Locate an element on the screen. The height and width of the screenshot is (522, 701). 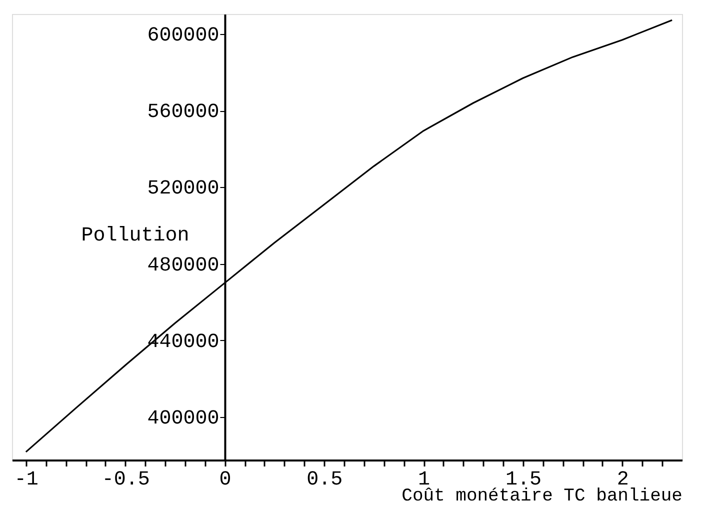
y-tick-label: 400000 is located at coordinates (183, 418).